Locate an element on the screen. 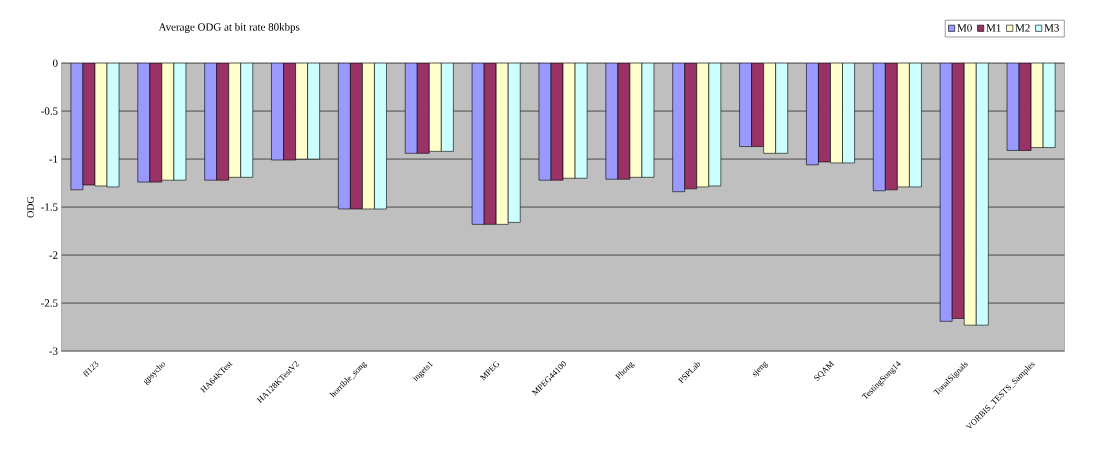 The image size is (1095, 473). y-tick-label: 0 is located at coordinates (55, 63).